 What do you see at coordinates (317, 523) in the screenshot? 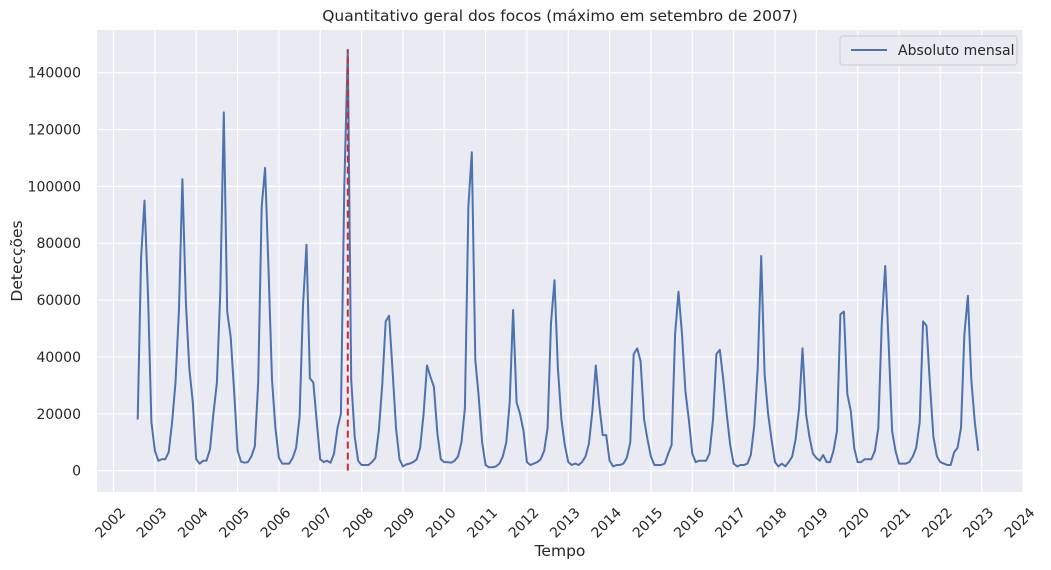
I see `x-tick-label: 2007` at bounding box center [317, 523].